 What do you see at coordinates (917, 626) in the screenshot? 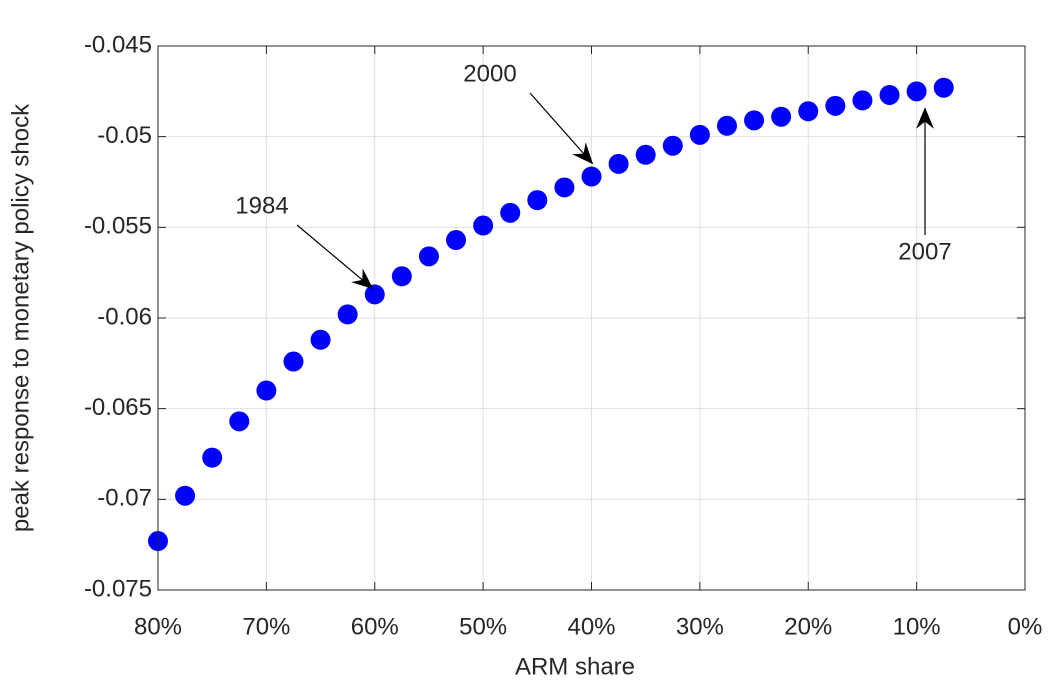
I see `x-tick-label: 10%` at bounding box center [917, 626].